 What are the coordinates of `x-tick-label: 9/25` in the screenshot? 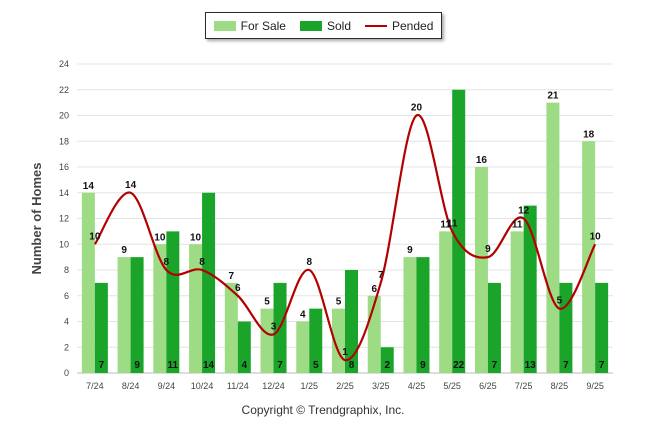 It's located at (595, 386).